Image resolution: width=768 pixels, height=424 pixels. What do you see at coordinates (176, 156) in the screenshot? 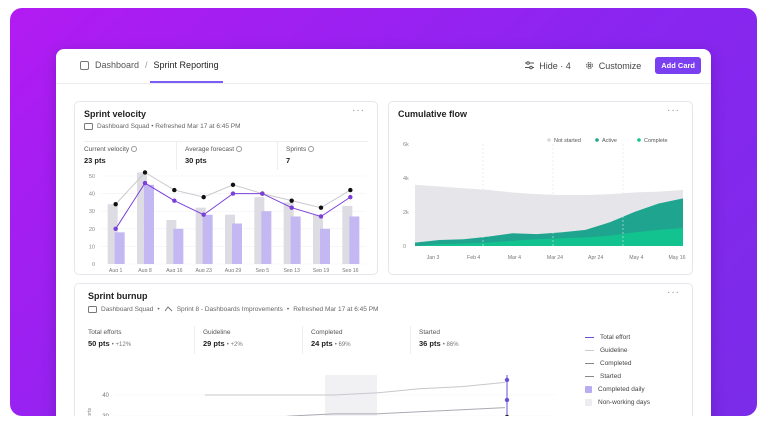
I see `divider` at bounding box center [176, 156].